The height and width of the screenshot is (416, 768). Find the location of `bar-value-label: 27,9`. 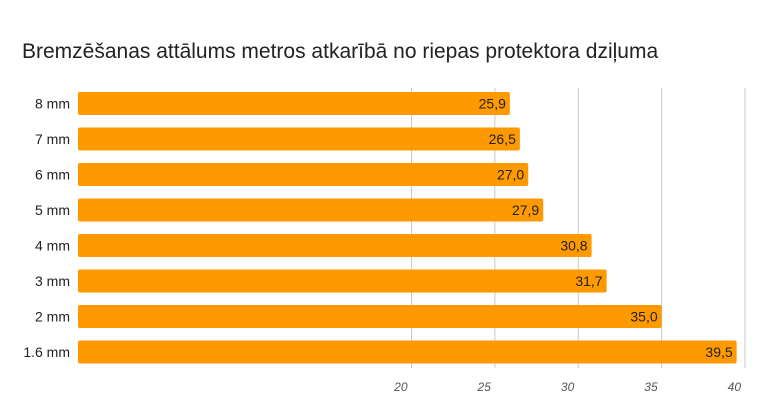

bar-value-label: 27,9 is located at coordinates (525, 210).